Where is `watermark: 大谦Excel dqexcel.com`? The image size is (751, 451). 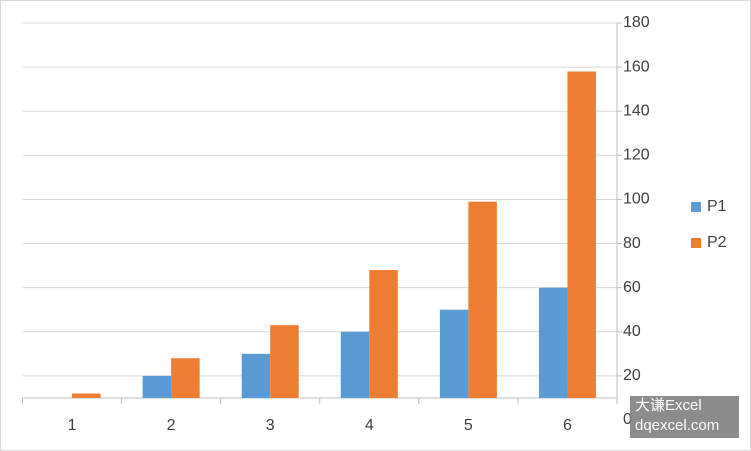 watermark: 大谦Excel dqexcel.com is located at coordinates (684, 417).